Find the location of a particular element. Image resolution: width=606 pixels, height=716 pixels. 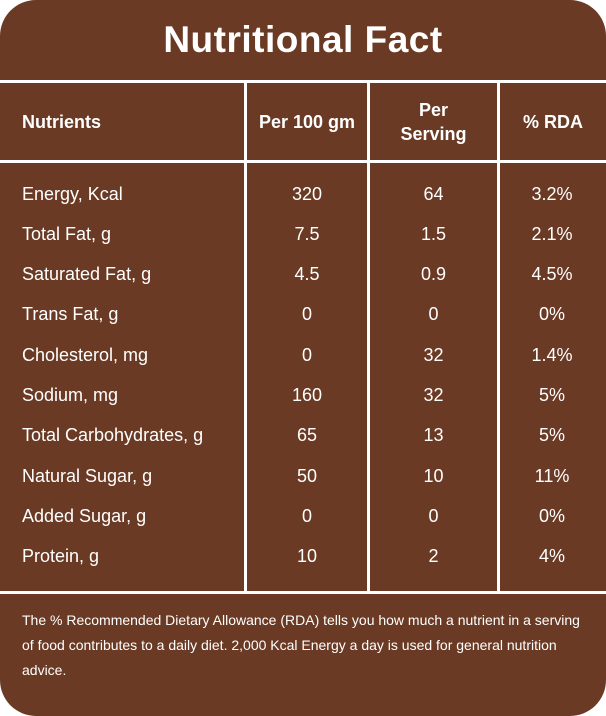

divider-bottom is located at coordinates (303, 592).